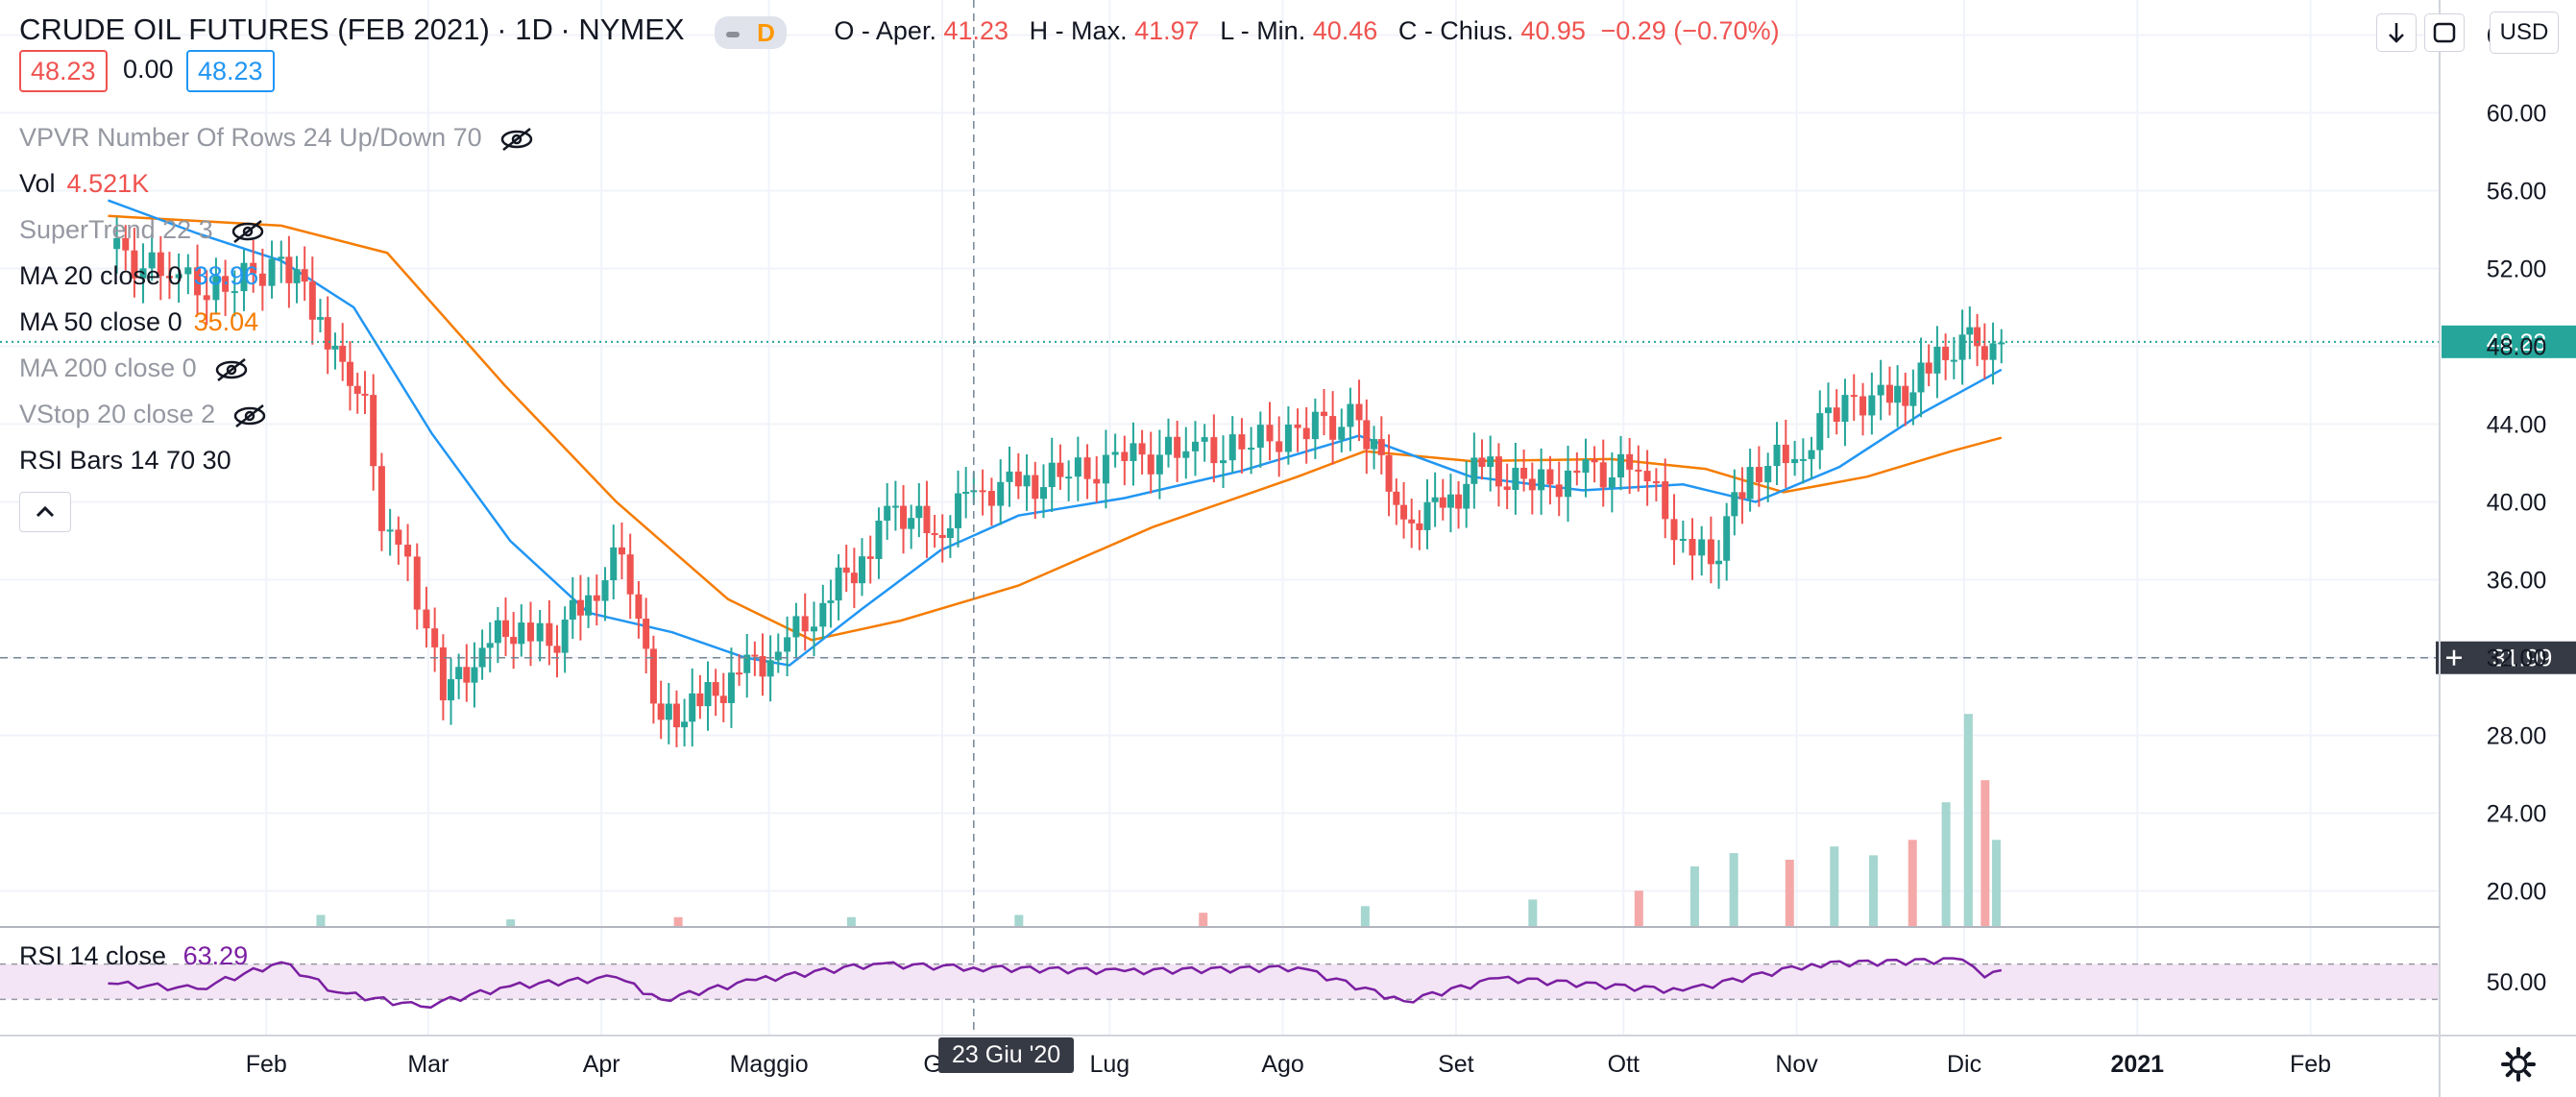 The image size is (2576, 1097). I want to click on rsi-pane: 50.00, so click(1273, 983).